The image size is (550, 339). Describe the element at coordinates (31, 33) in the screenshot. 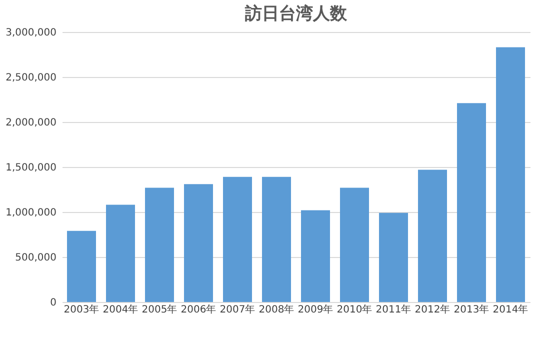

I see `y-tick-label: 3,000,000` at that location.